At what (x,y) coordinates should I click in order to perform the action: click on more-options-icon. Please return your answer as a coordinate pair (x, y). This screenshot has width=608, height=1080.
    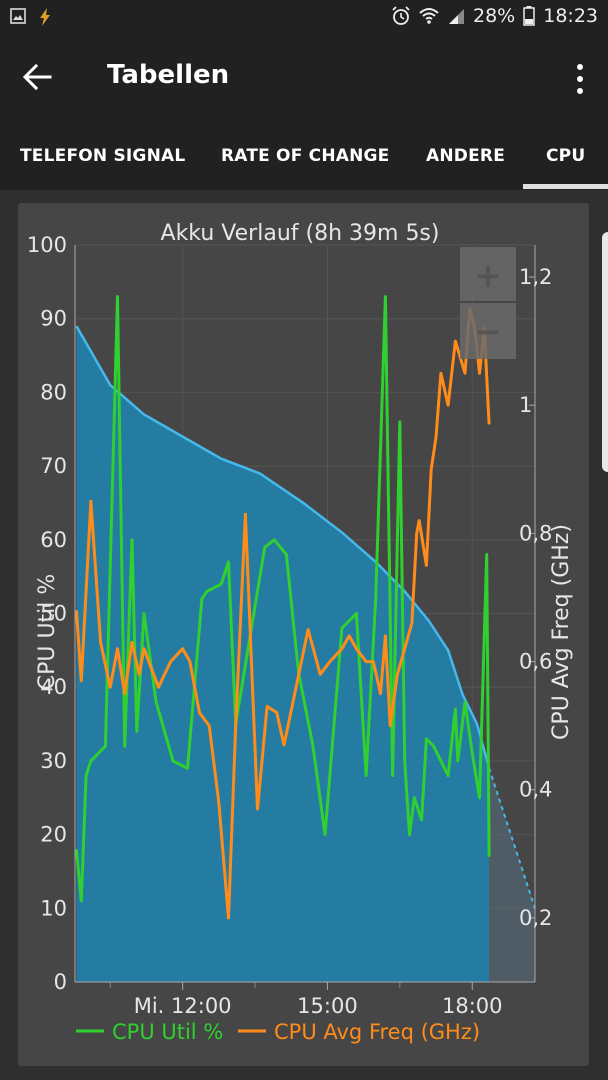
    Looking at the image, I should click on (580, 79).